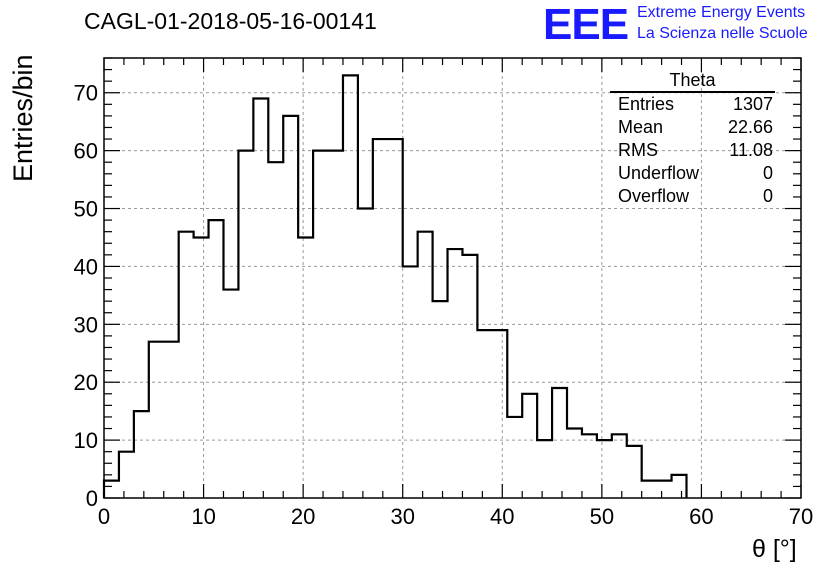  What do you see at coordinates (23, 118) in the screenshot?
I see `y-axis-label: Entries/bin` at bounding box center [23, 118].